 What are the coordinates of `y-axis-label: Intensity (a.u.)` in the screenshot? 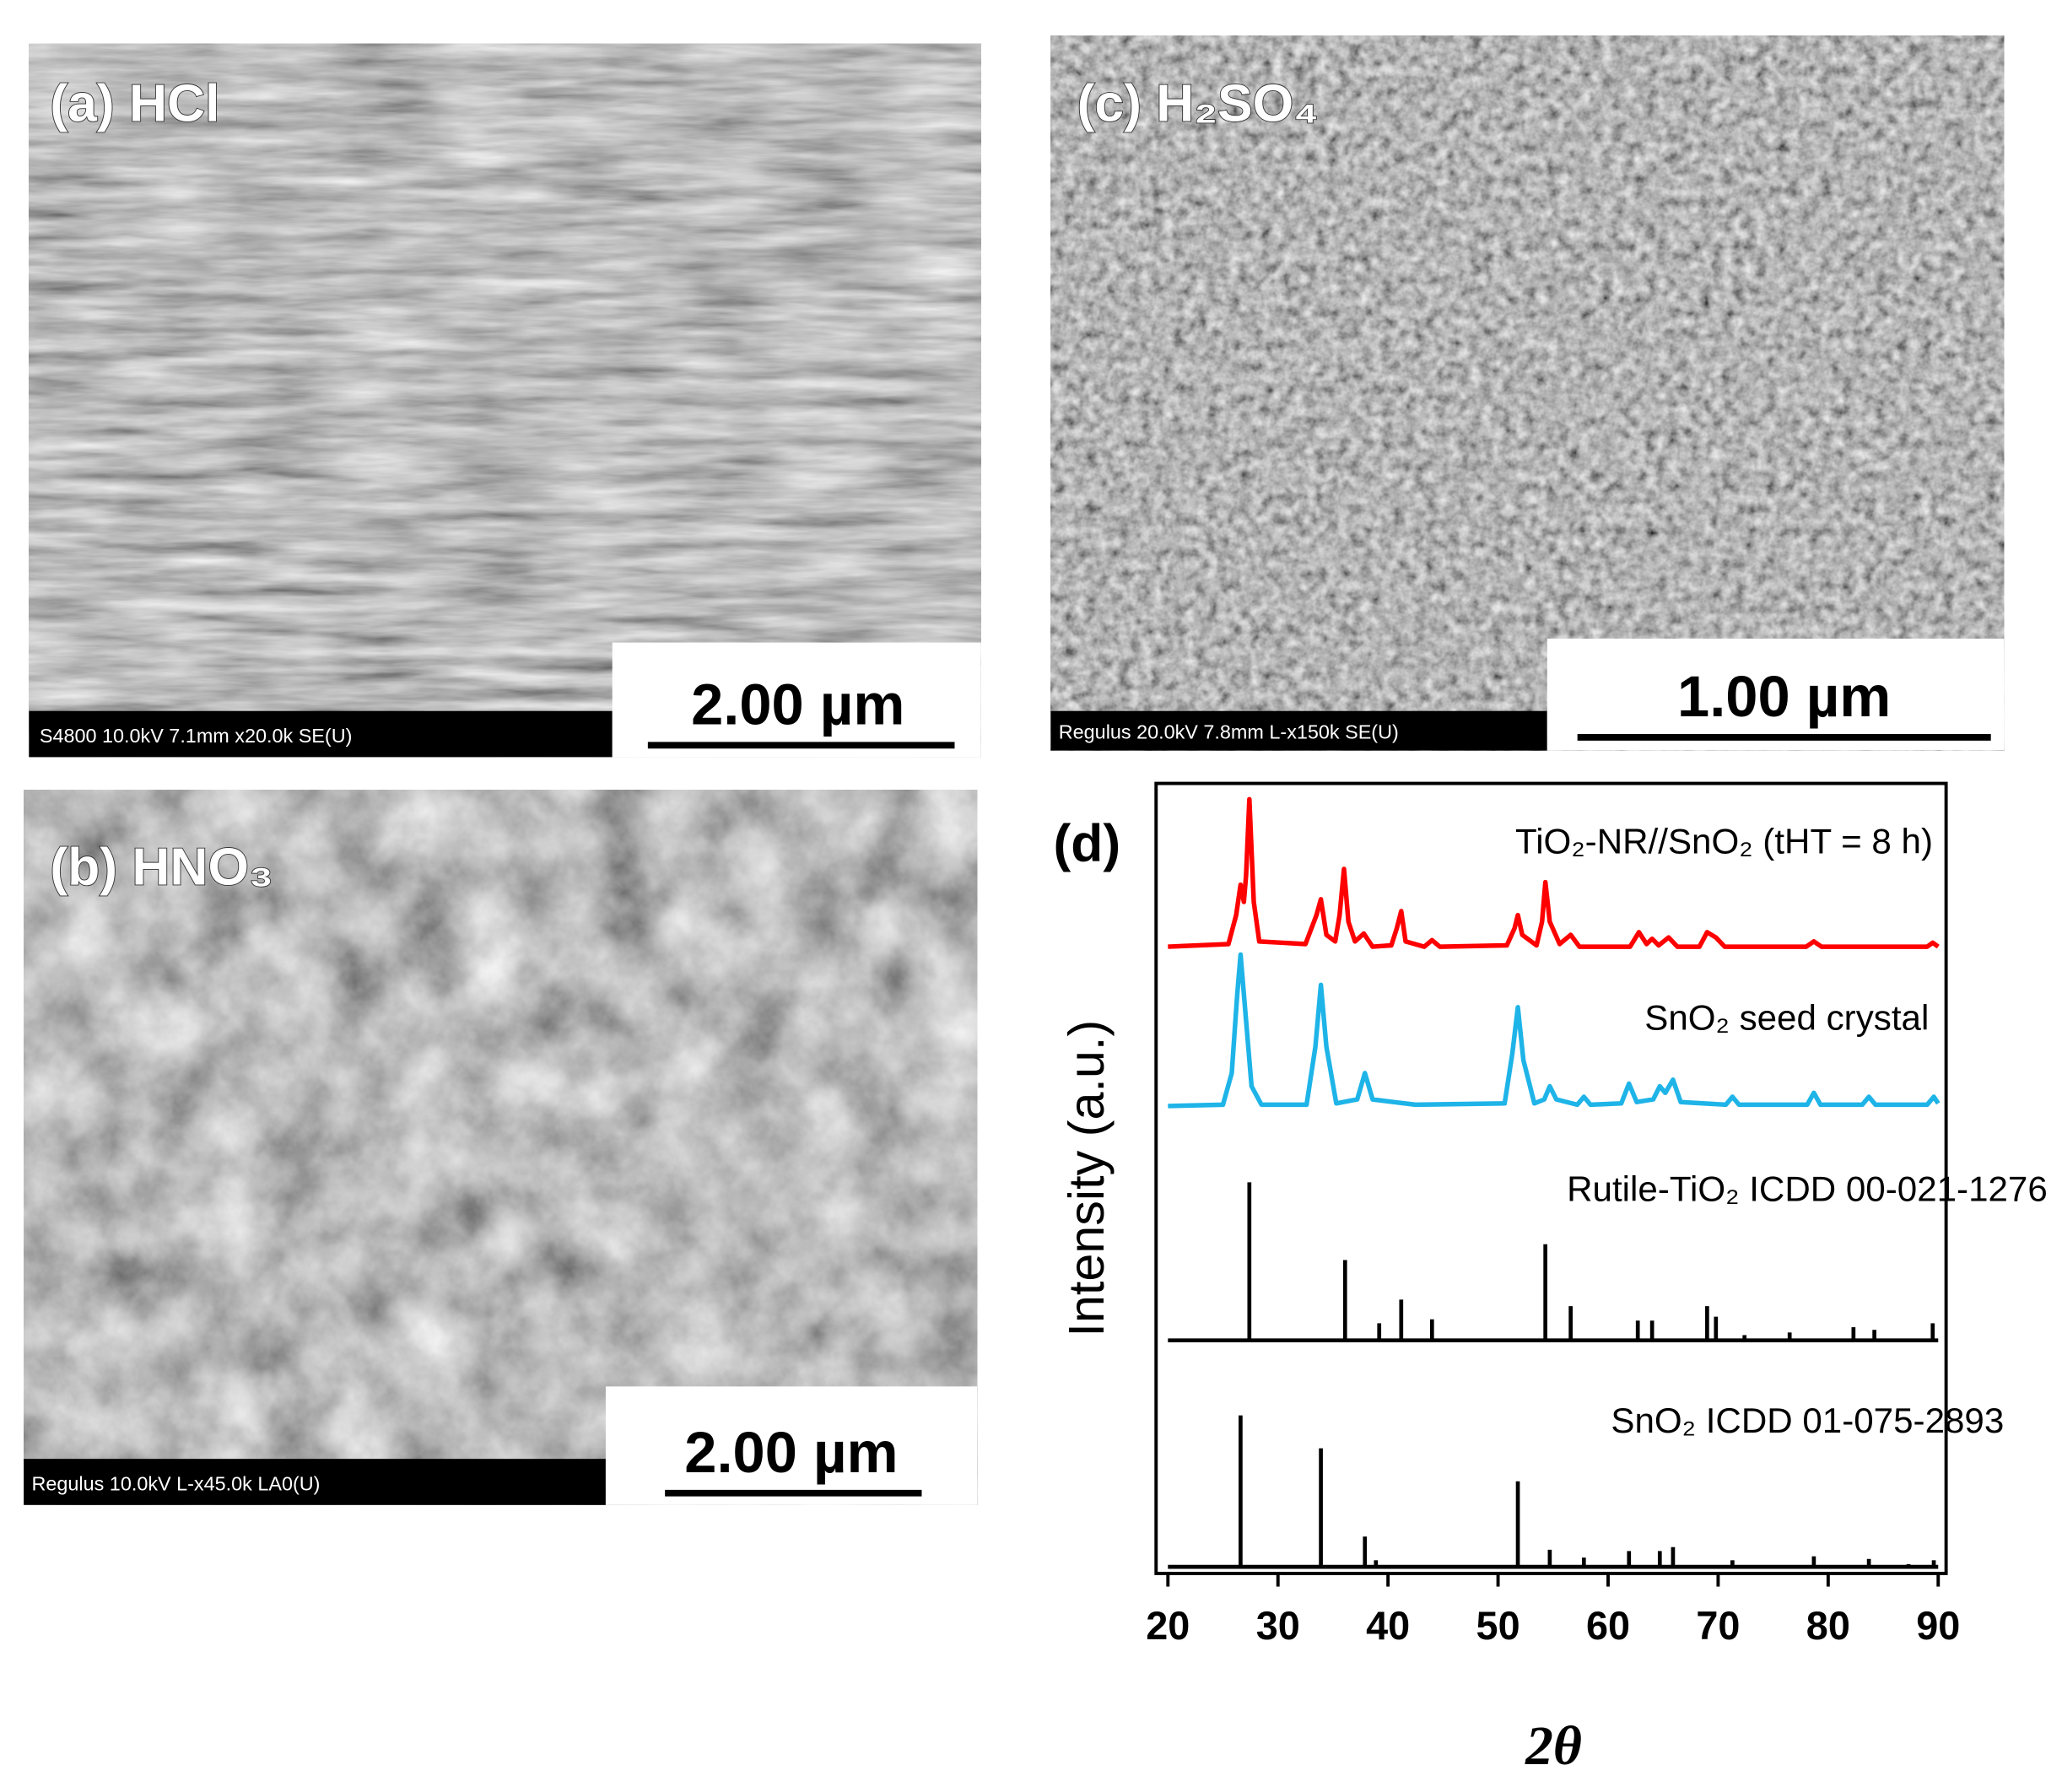 It's located at (1087, 1178).